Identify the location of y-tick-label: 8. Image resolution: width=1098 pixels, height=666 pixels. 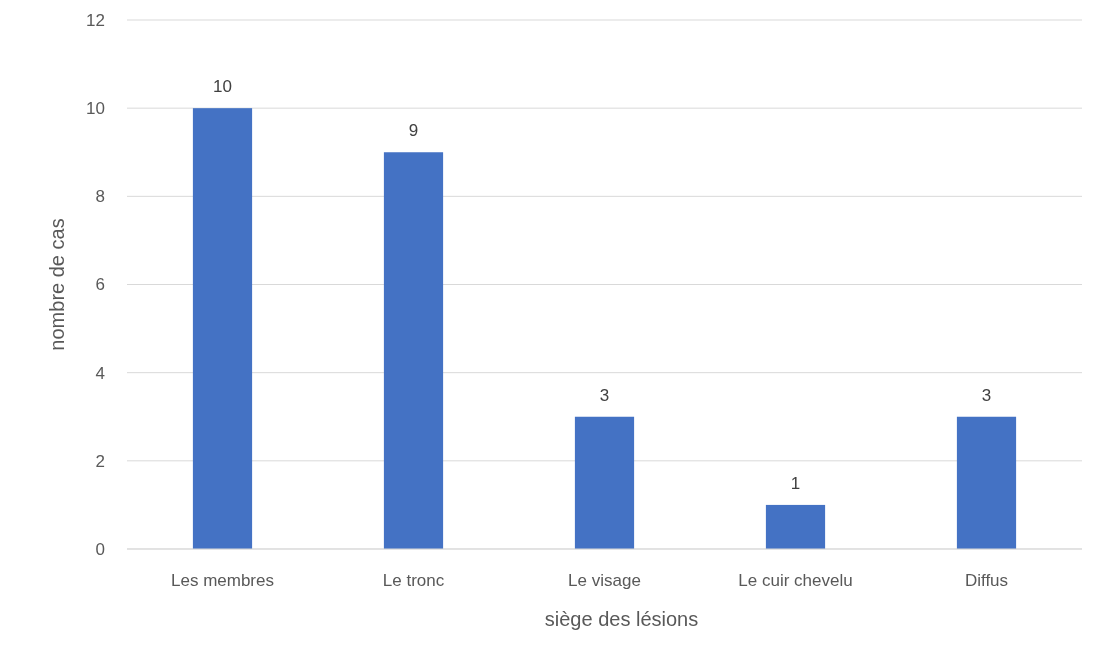
(100, 197).